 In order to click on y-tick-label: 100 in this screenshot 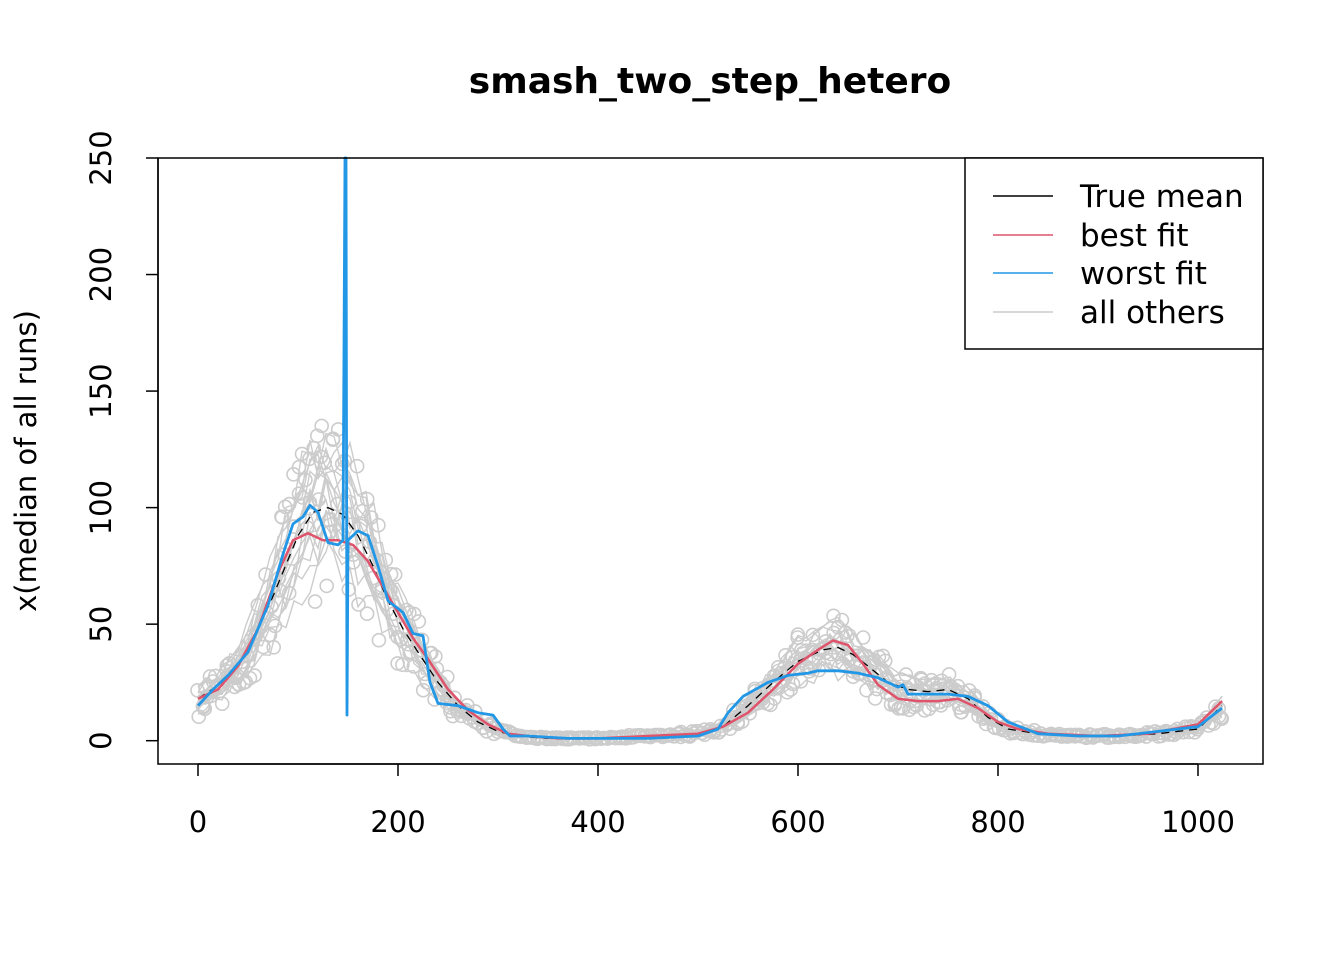, I will do `click(101, 507)`.